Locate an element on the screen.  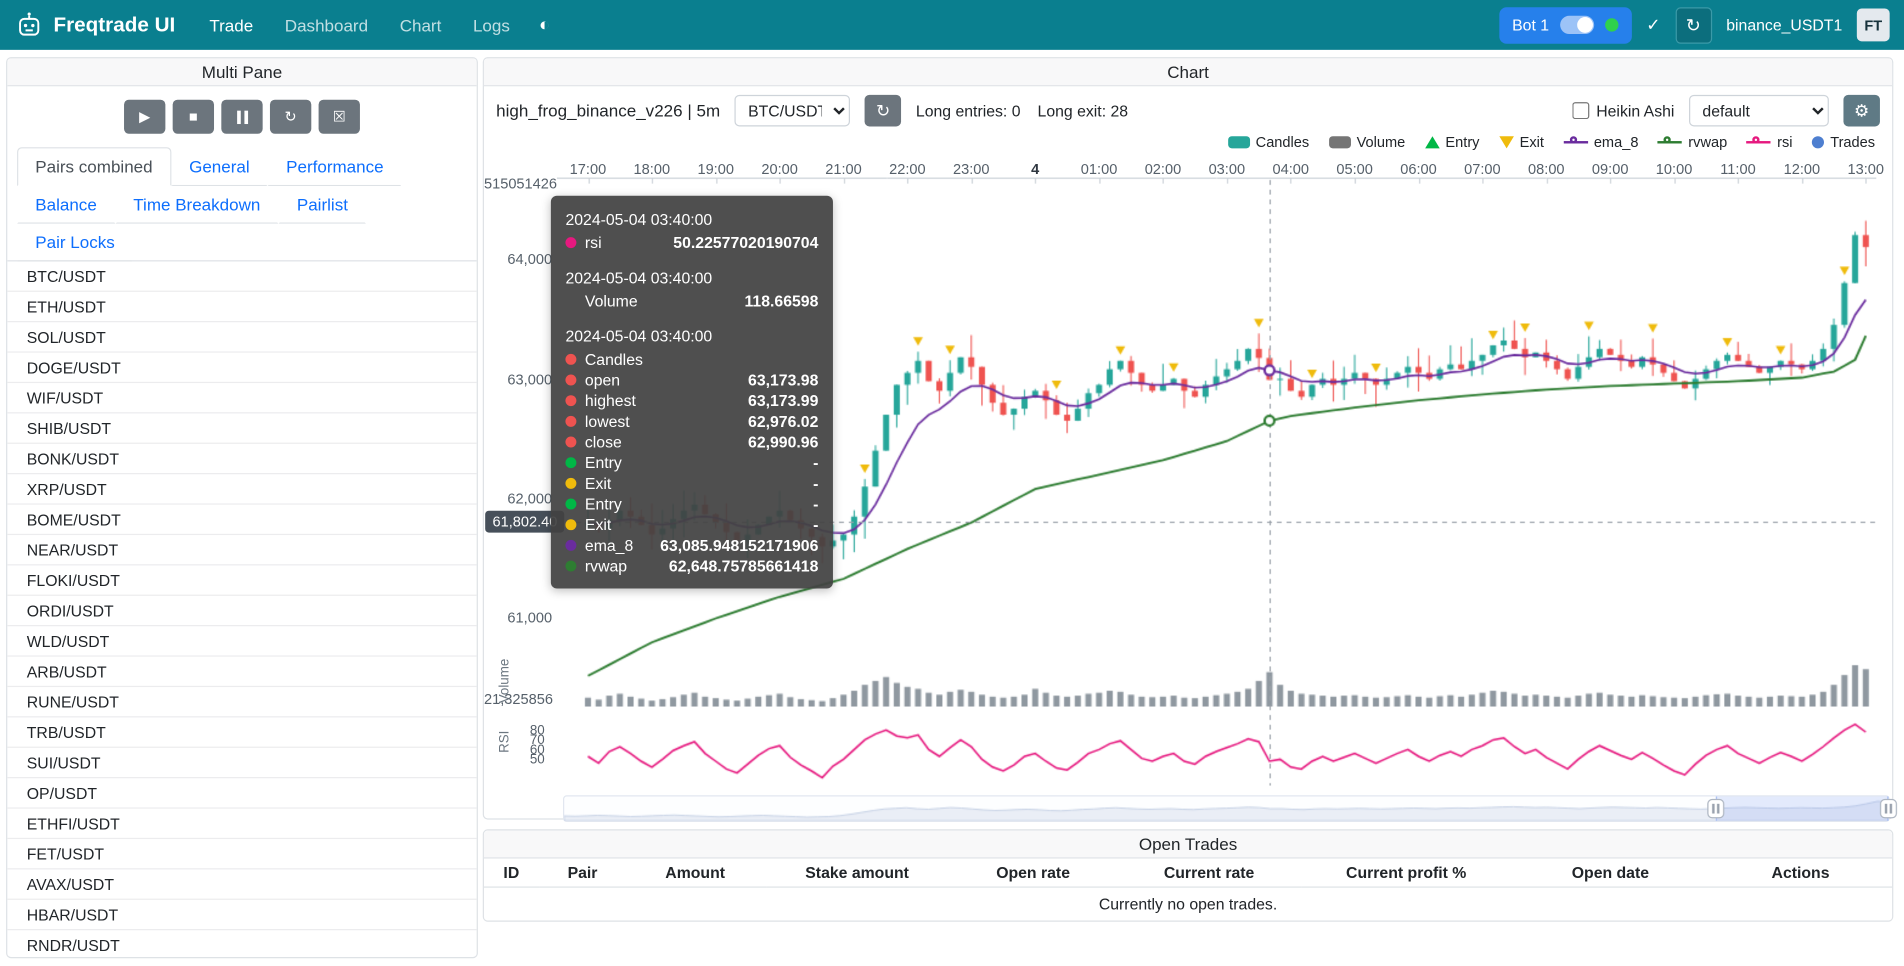
zoom-handle-right is located at coordinates (1888, 808).